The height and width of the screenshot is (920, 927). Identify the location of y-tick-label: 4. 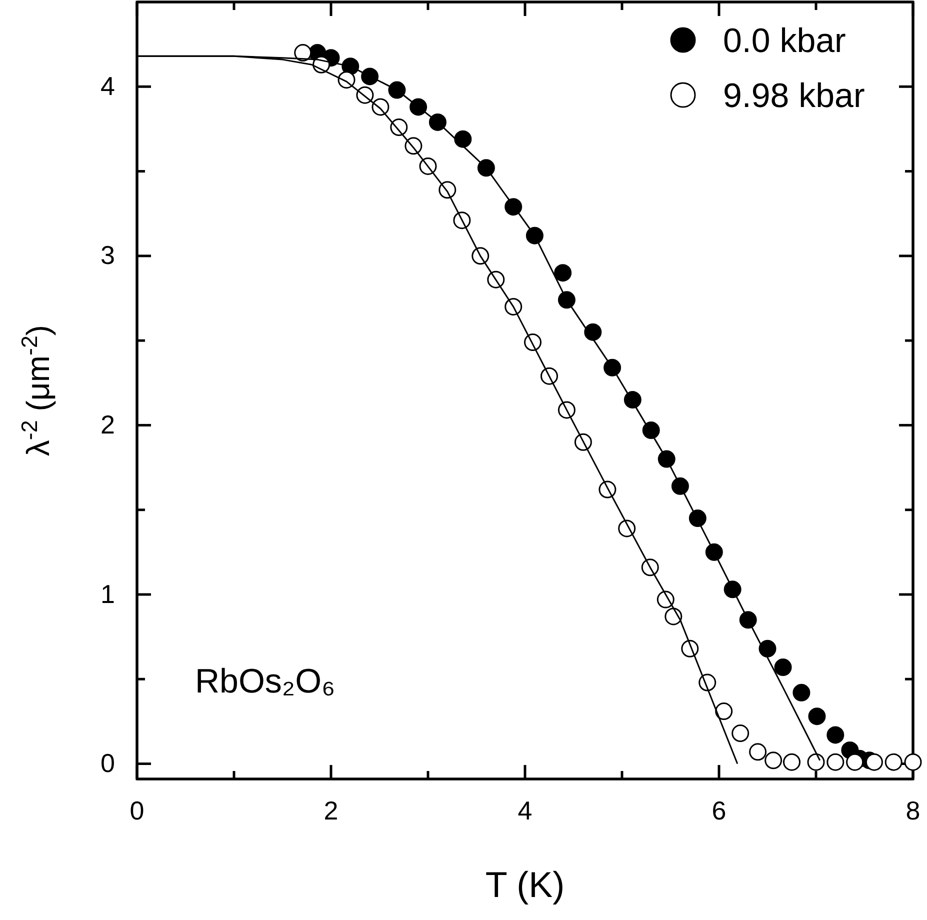
(107, 85).